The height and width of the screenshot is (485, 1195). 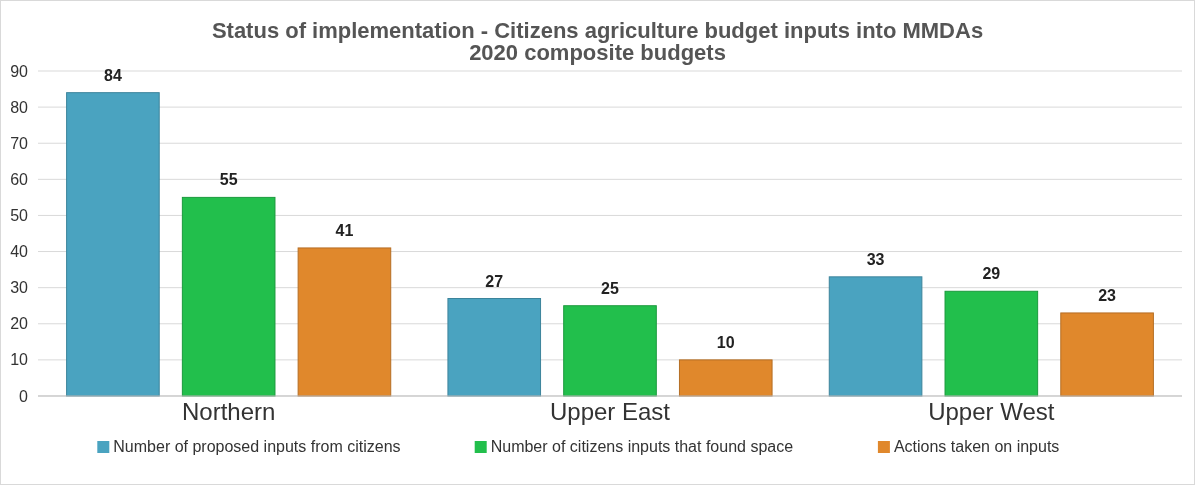 What do you see at coordinates (228, 411) in the screenshot?
I see `x-tick-label: Northern` at bounding box center [228, 411].